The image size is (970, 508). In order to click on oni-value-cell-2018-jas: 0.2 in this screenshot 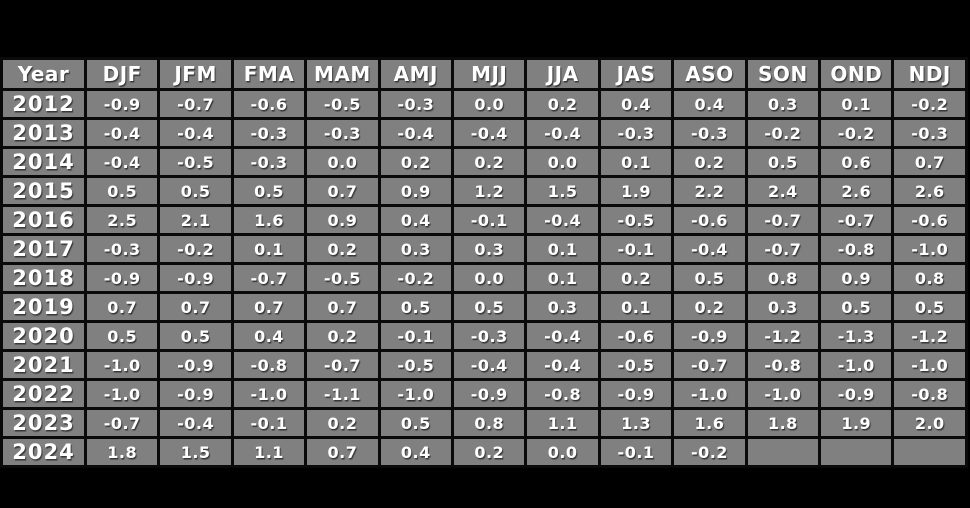, I will do `click(636, 278)`.